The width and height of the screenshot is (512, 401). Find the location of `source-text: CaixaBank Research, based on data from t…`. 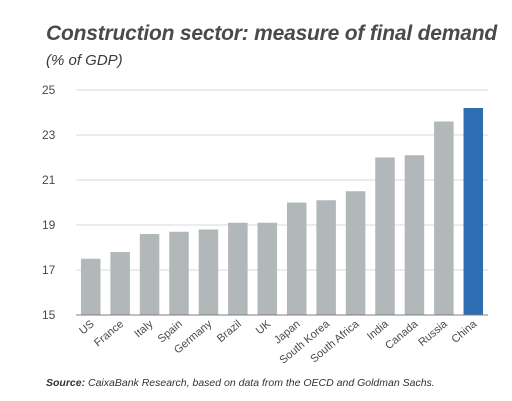

source-text: CaixaBank Research, based on data from t… is located at coordinates (260, 383).